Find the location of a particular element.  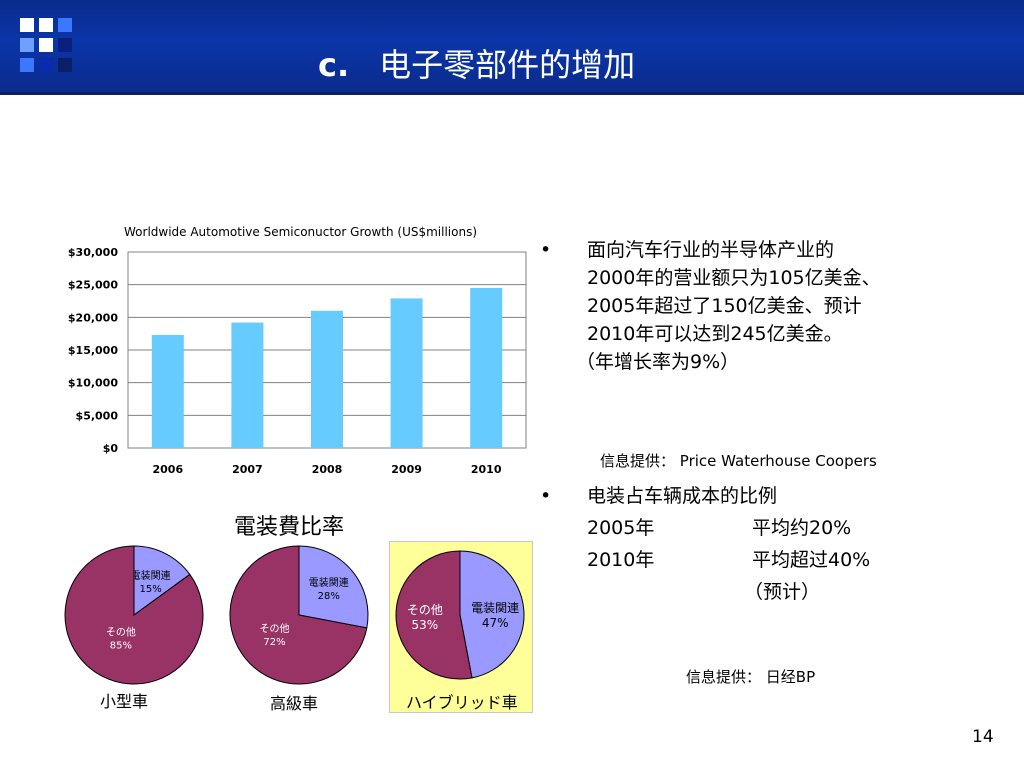

pie-slice-percent: 72% is located at coordinates (274, 642).